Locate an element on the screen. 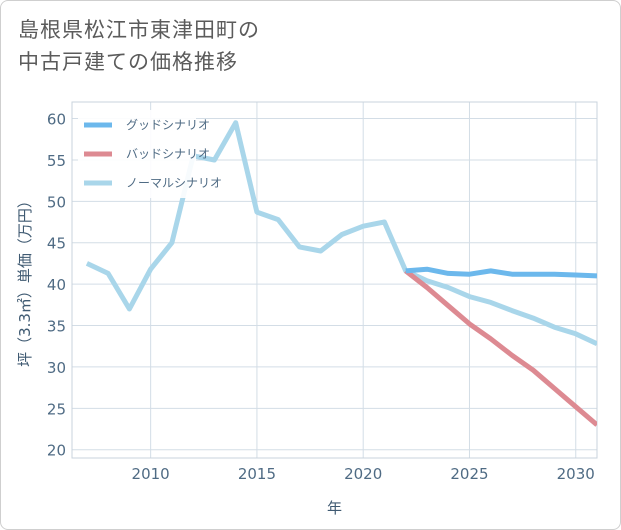 Image resolution: width=621 pixels, height=530 pixels. y-tick-label: 30 is located at coordinates (56, 368).